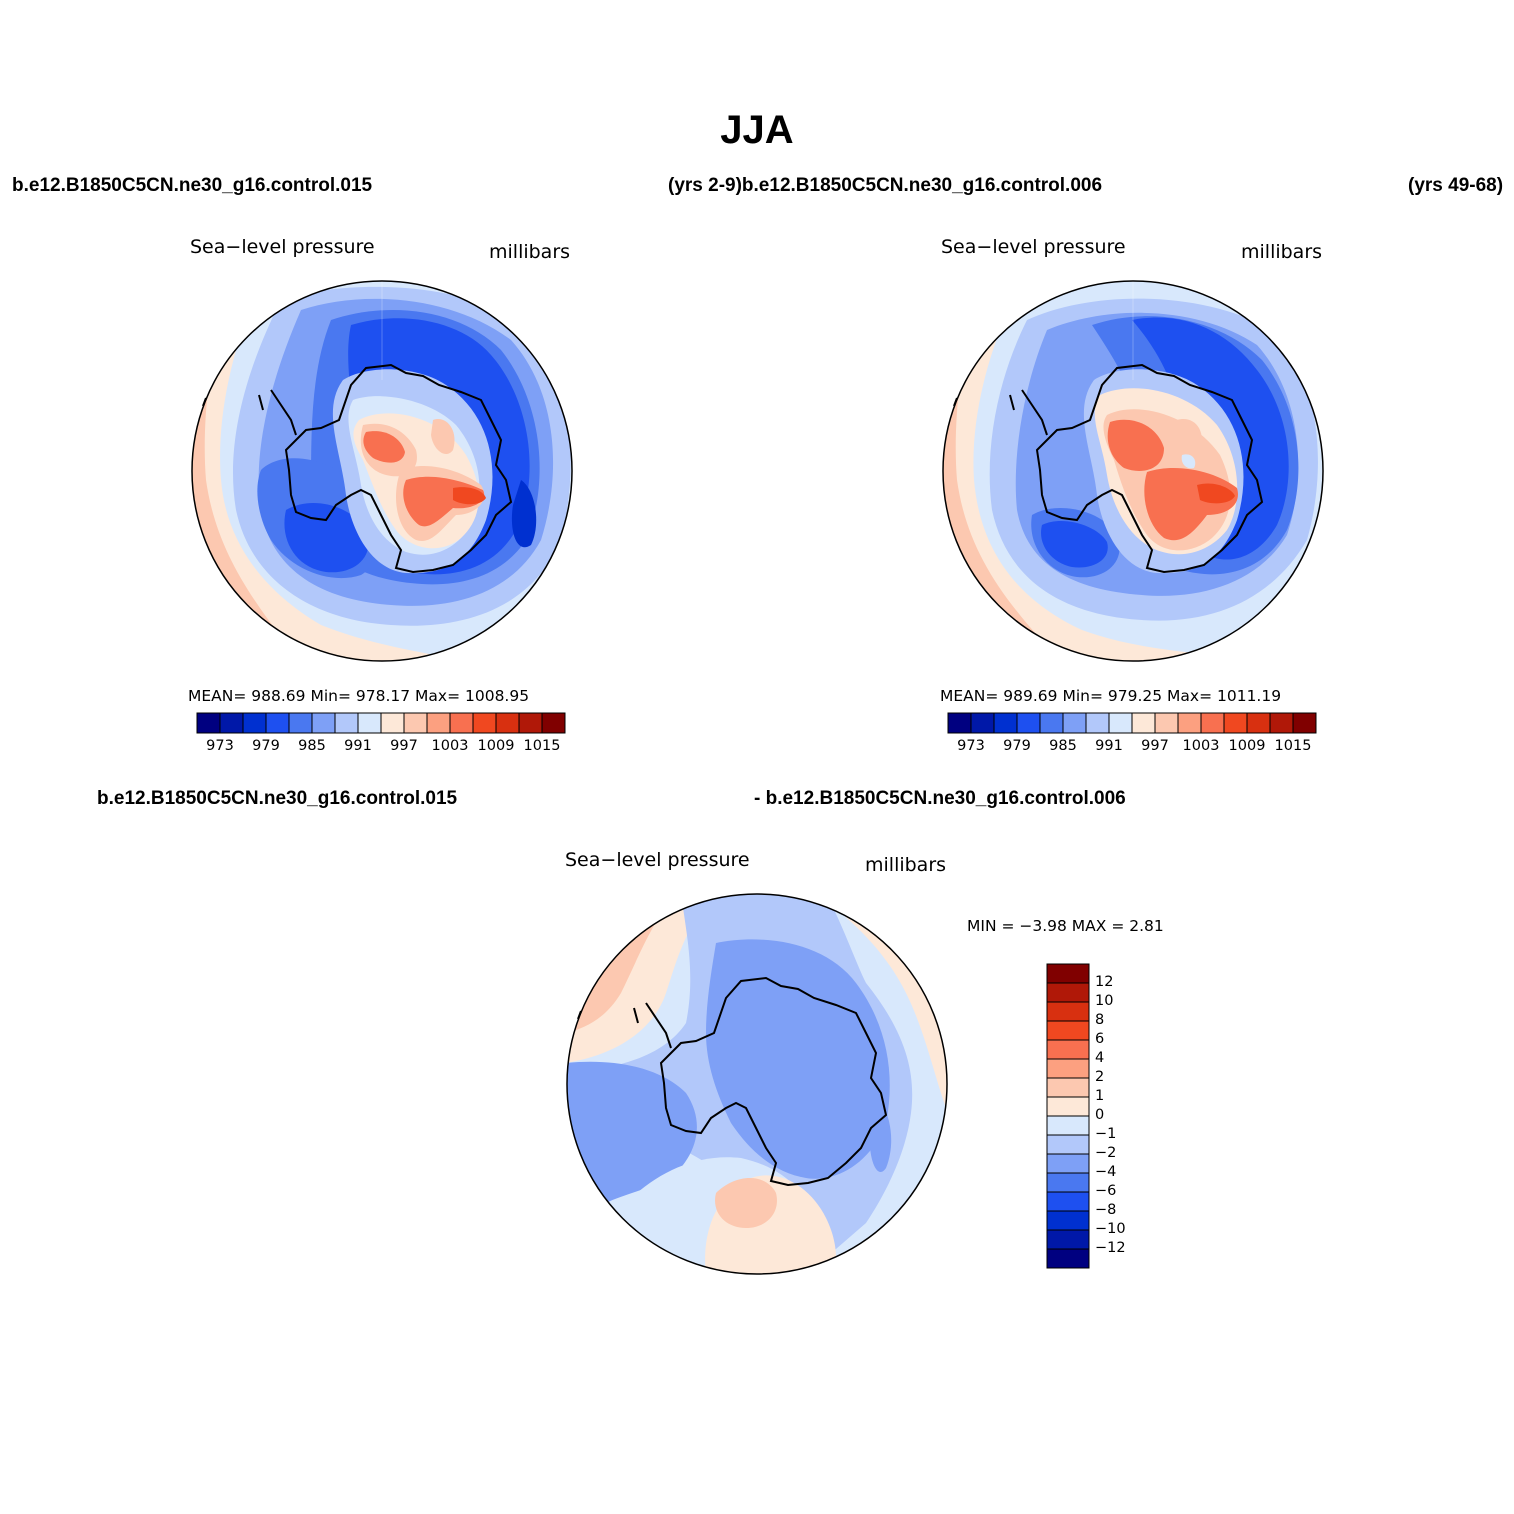  Describe the element at coordinates (1100, 1058) in the screenshot. I see `colorbar-tick-label: 4` at that location.